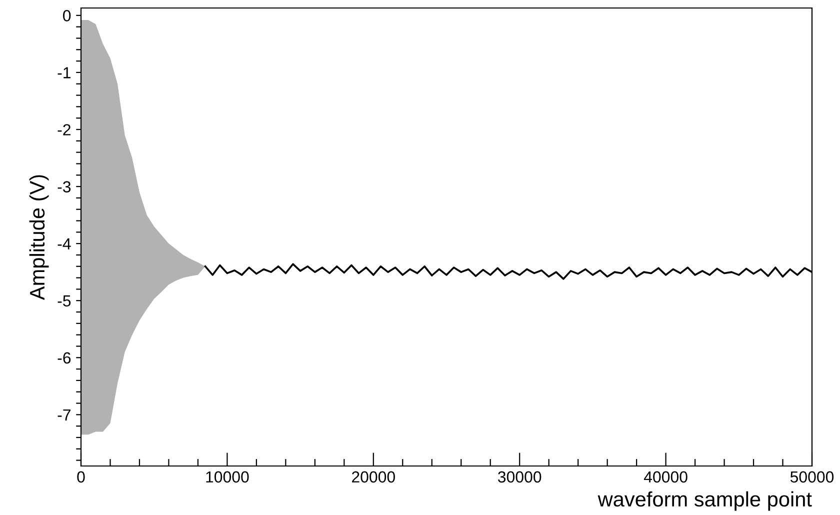 The width and height of the screenshot is (840, 515). What do you see at coordinates (64, 358) in the screenshot?
I see `y-tick-label: -6` at bounding box center [64, 358].